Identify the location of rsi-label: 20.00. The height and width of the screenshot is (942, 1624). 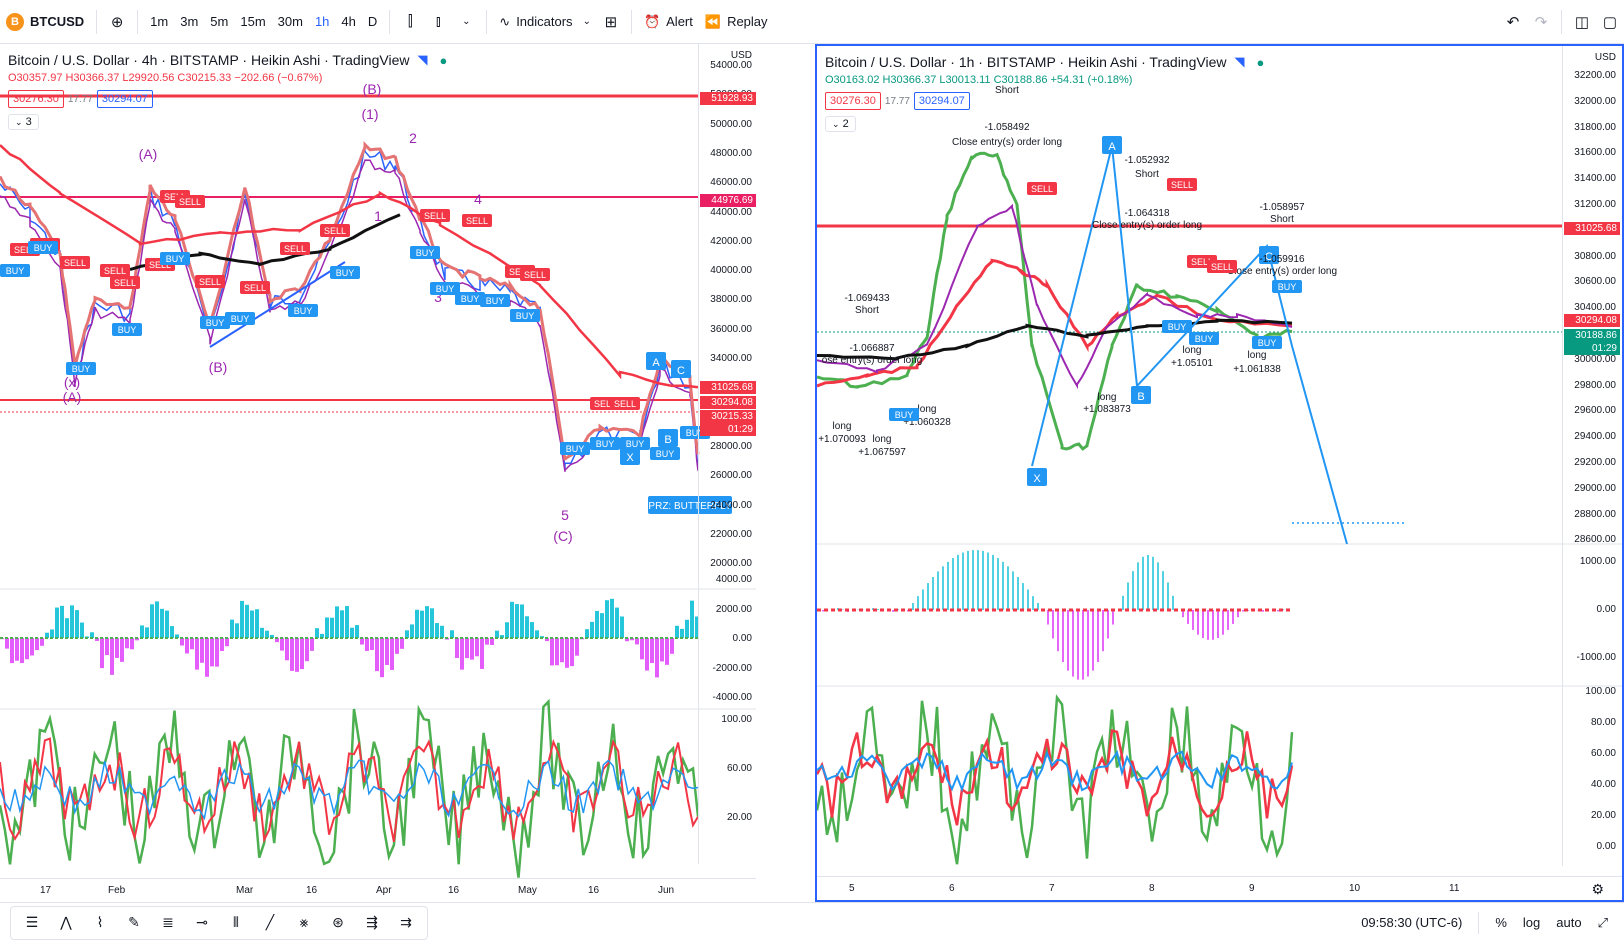
(1603, 815).